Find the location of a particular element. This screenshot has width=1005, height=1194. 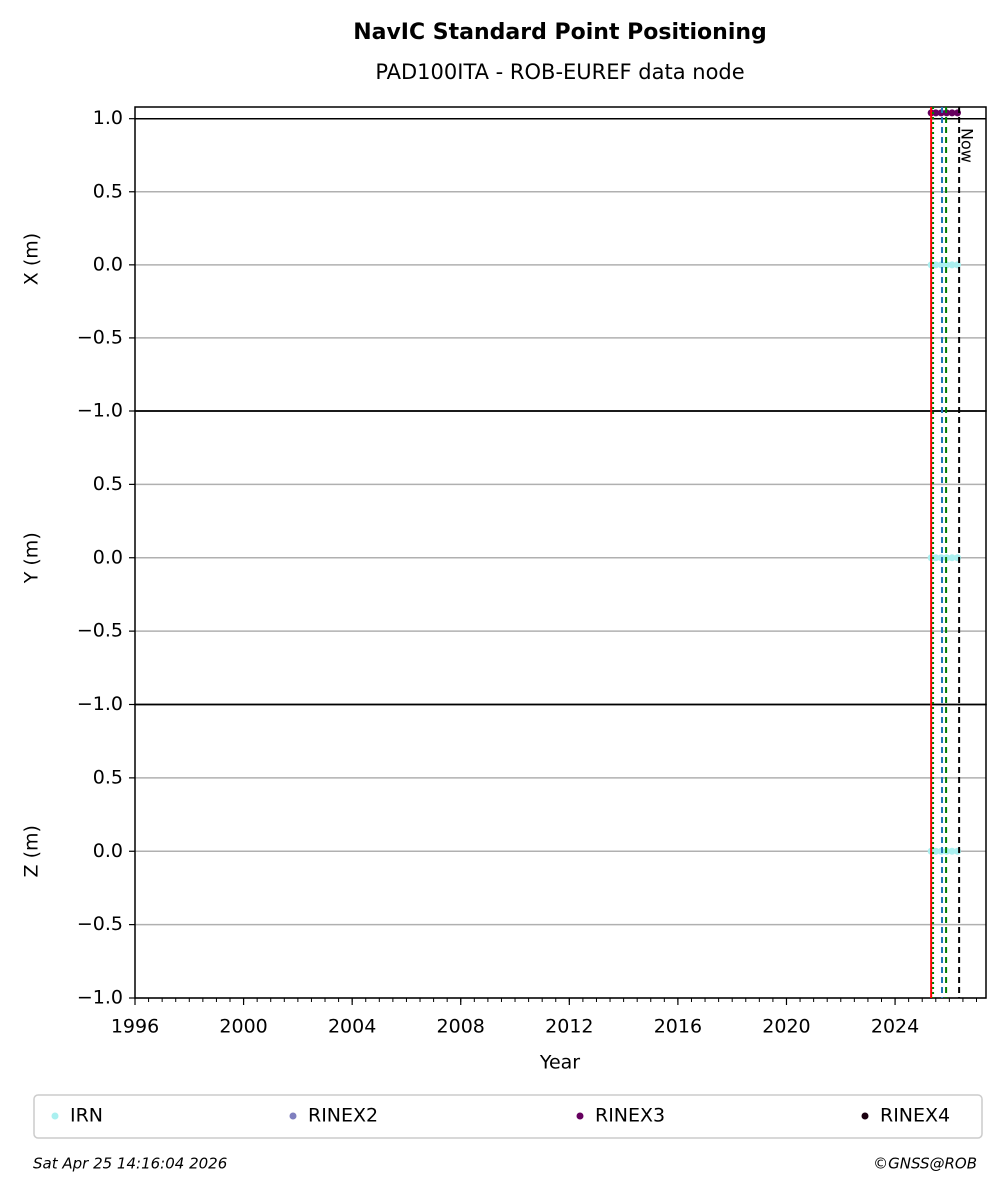

y-tick-label: 1.0 is located at coordinates (108, 118).